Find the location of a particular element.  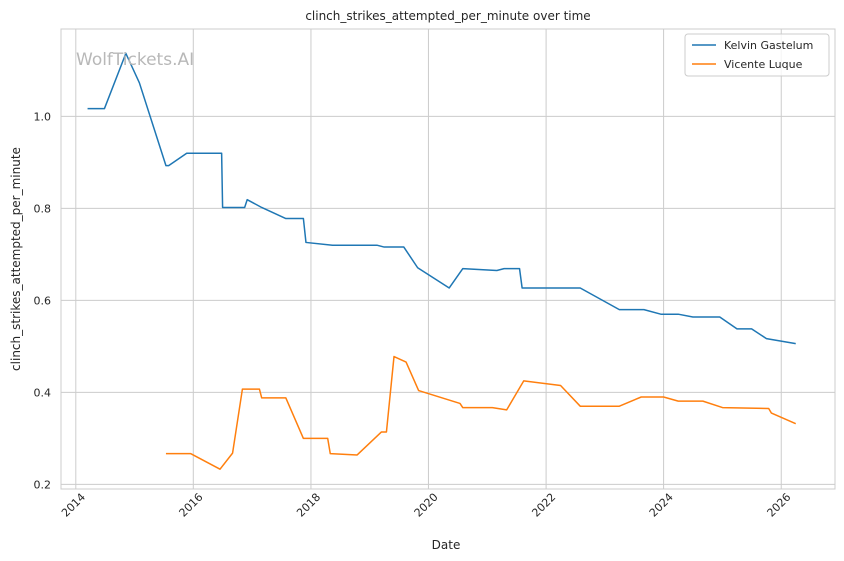

legend-label-vicente-luque: Vicente Luque is located at coordinates (763, 64).